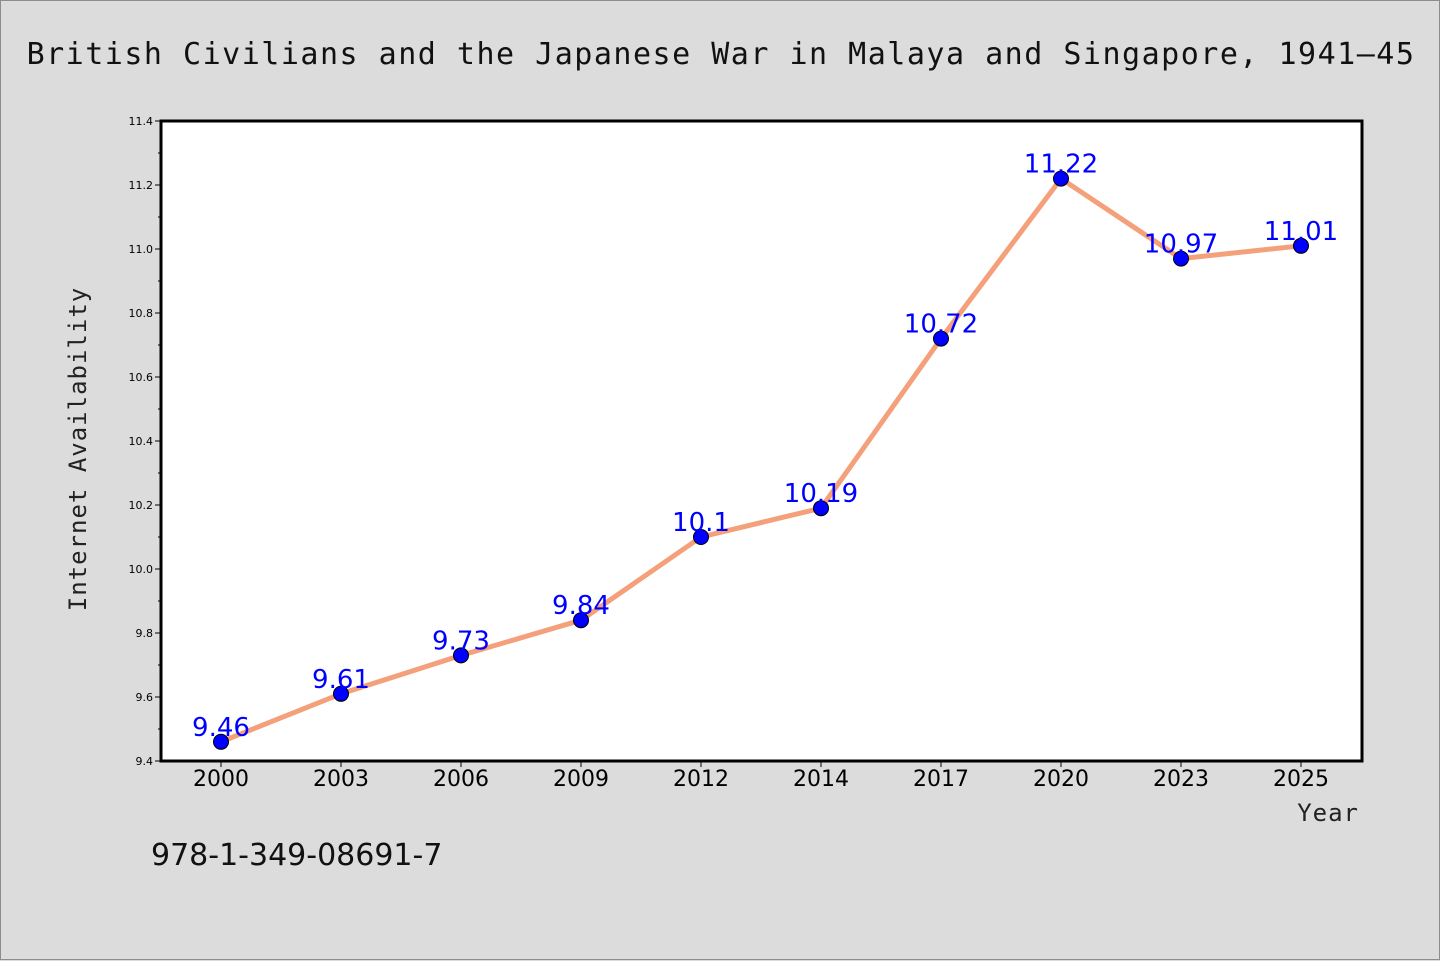  Describe the element at coordinates (141, 505) in the screenshot. I see `y-tick-label: 10.2` at that location.